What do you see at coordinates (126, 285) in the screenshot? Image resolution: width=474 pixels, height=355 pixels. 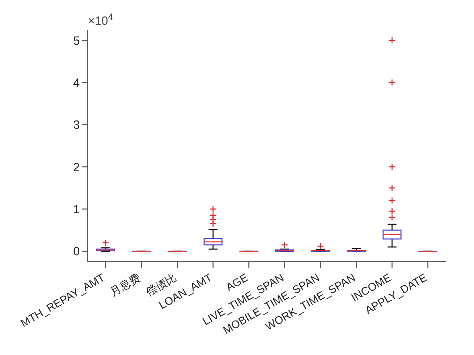 I see `x-tick-label: 月息费` at bounding box center [126, 285].